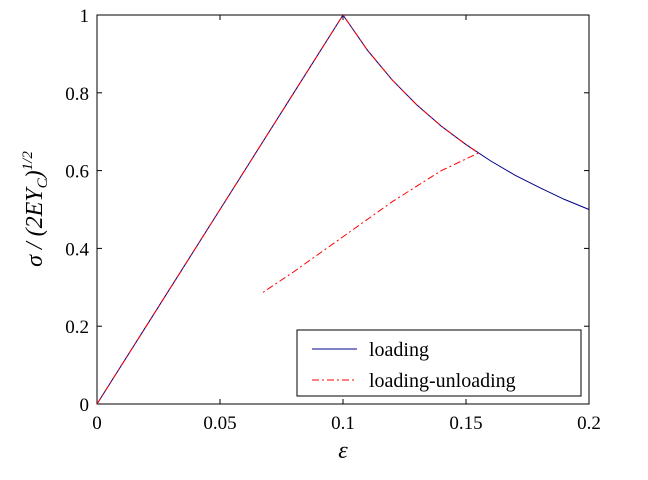  I want to click on y-tick-label: 1, so click(85, 16).